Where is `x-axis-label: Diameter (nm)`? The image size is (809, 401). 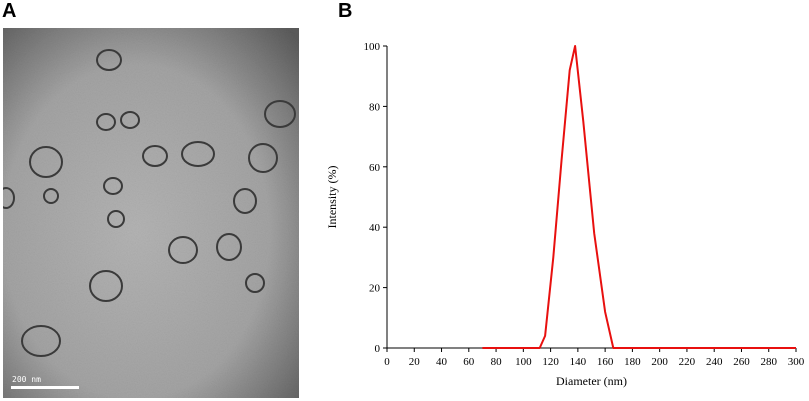 x-axis-label: Diameter (nm) is located at coordinates (591, 381).